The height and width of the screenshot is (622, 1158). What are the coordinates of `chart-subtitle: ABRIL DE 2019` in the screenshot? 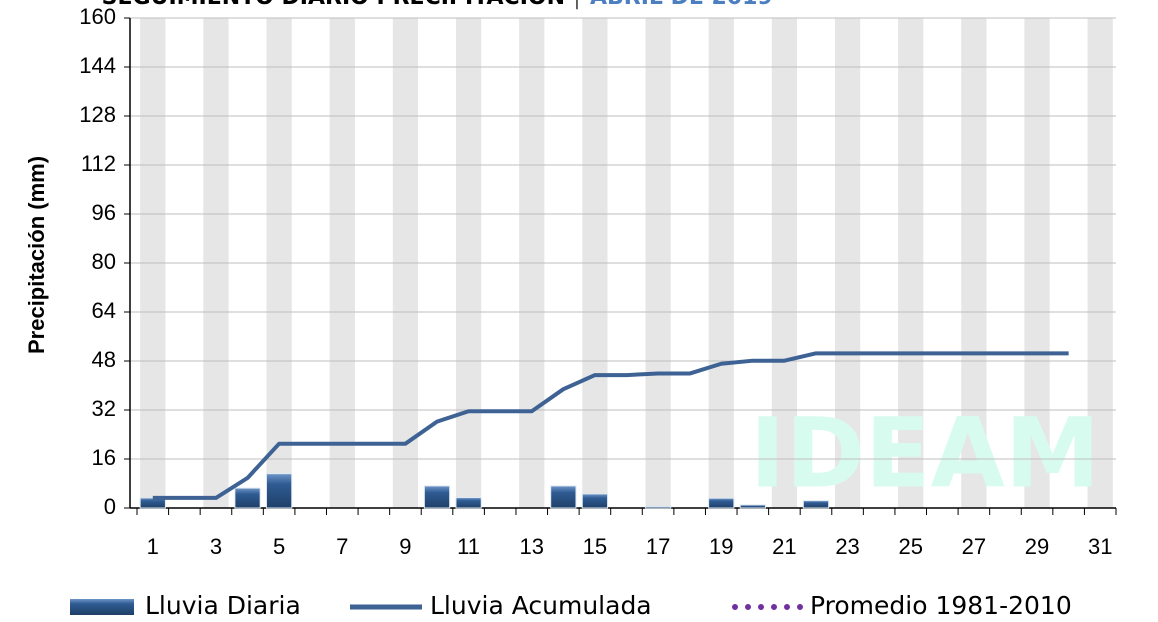 It's located at (681, 5).